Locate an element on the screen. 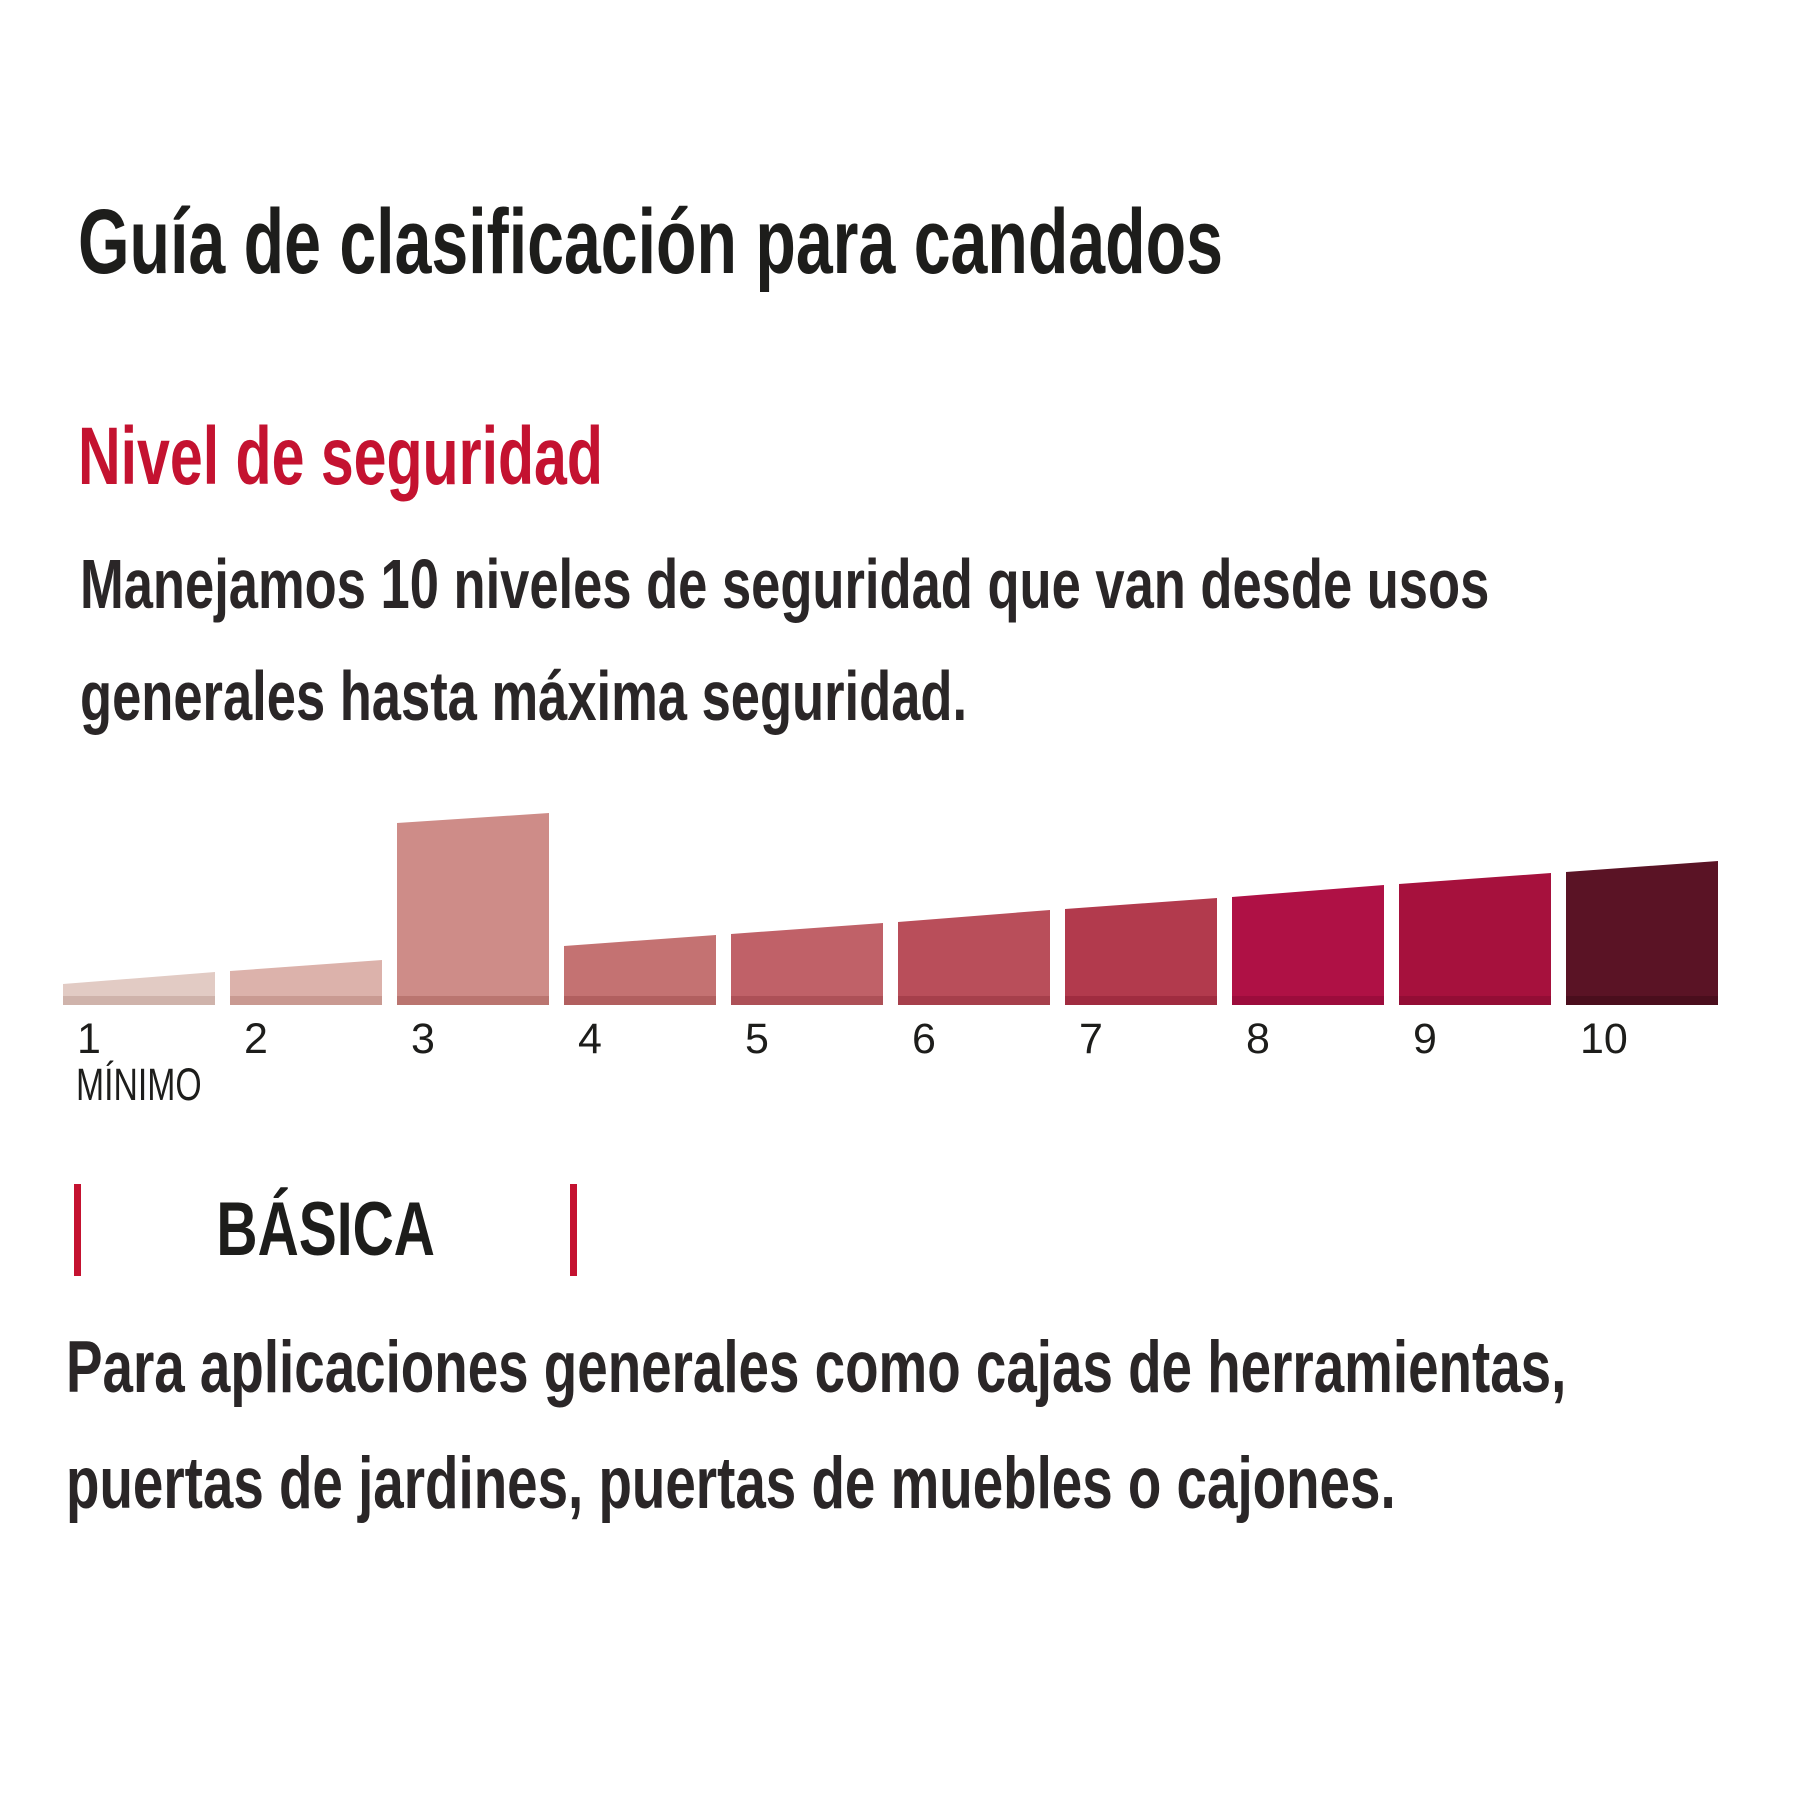  page-title-text: Guía de clasificación para candados is located at coordinates (650, 242).